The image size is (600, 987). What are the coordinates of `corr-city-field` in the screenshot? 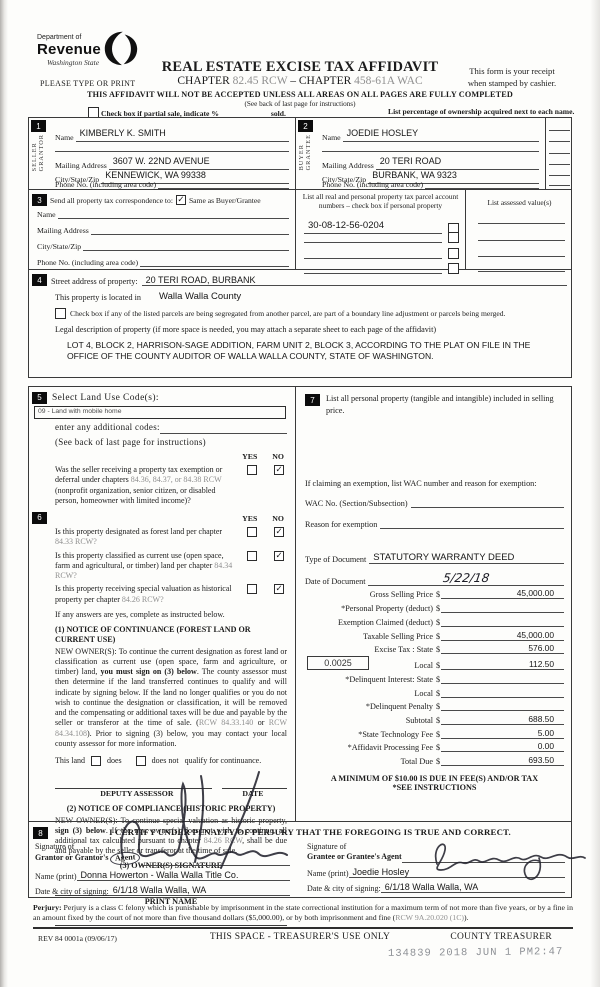 It's located at (186, 245).